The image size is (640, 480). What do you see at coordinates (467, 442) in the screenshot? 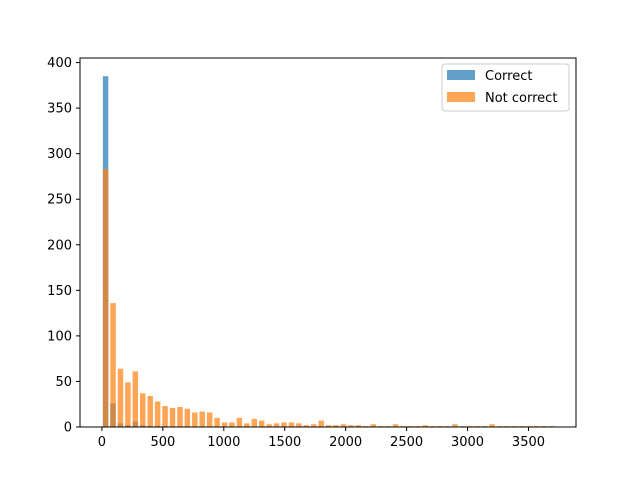
I see `x-tick-label: 3000` at bounding box center [467, 442].